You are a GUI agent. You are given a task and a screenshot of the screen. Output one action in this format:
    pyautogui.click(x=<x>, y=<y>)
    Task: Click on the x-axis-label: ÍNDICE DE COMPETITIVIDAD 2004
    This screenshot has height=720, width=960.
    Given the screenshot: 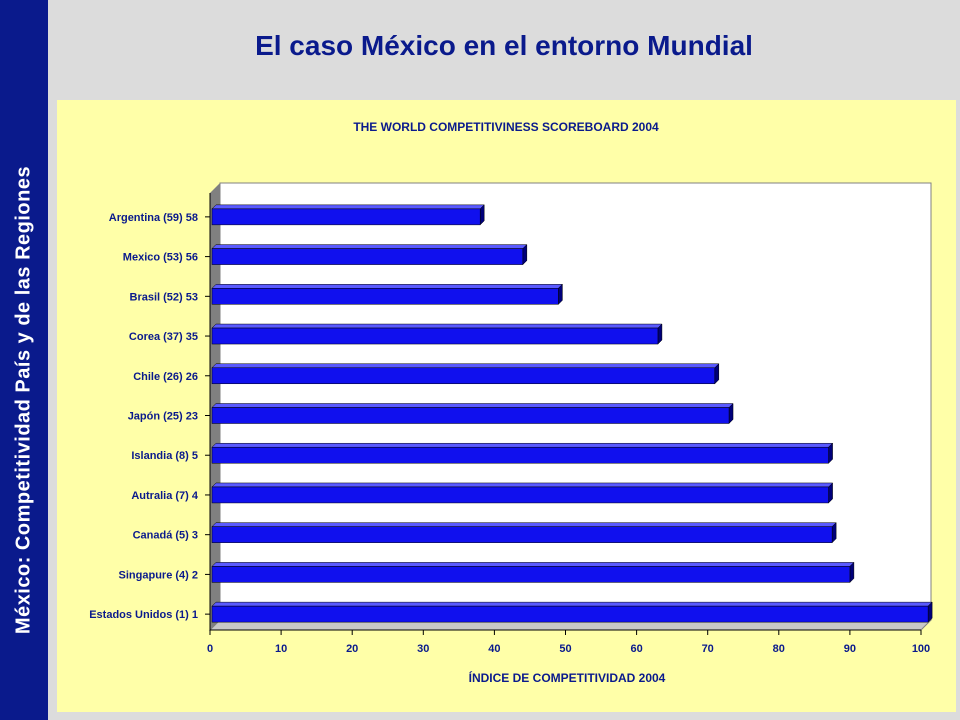 What is the action you would take?
    pyautogui.click(x=567, y=677)
    